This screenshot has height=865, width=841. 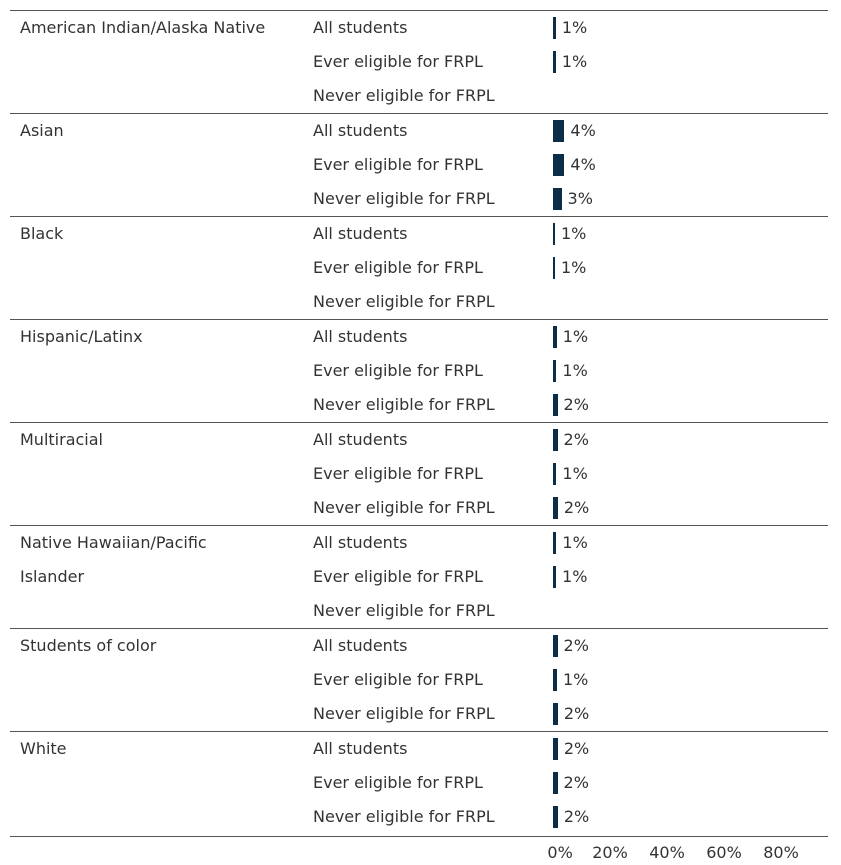 What do you see at coordinates (113, 559) in the screenshot?
I see `group-label: Native Hawaiian/Pacific Islander` at bounding box center [113, 559].